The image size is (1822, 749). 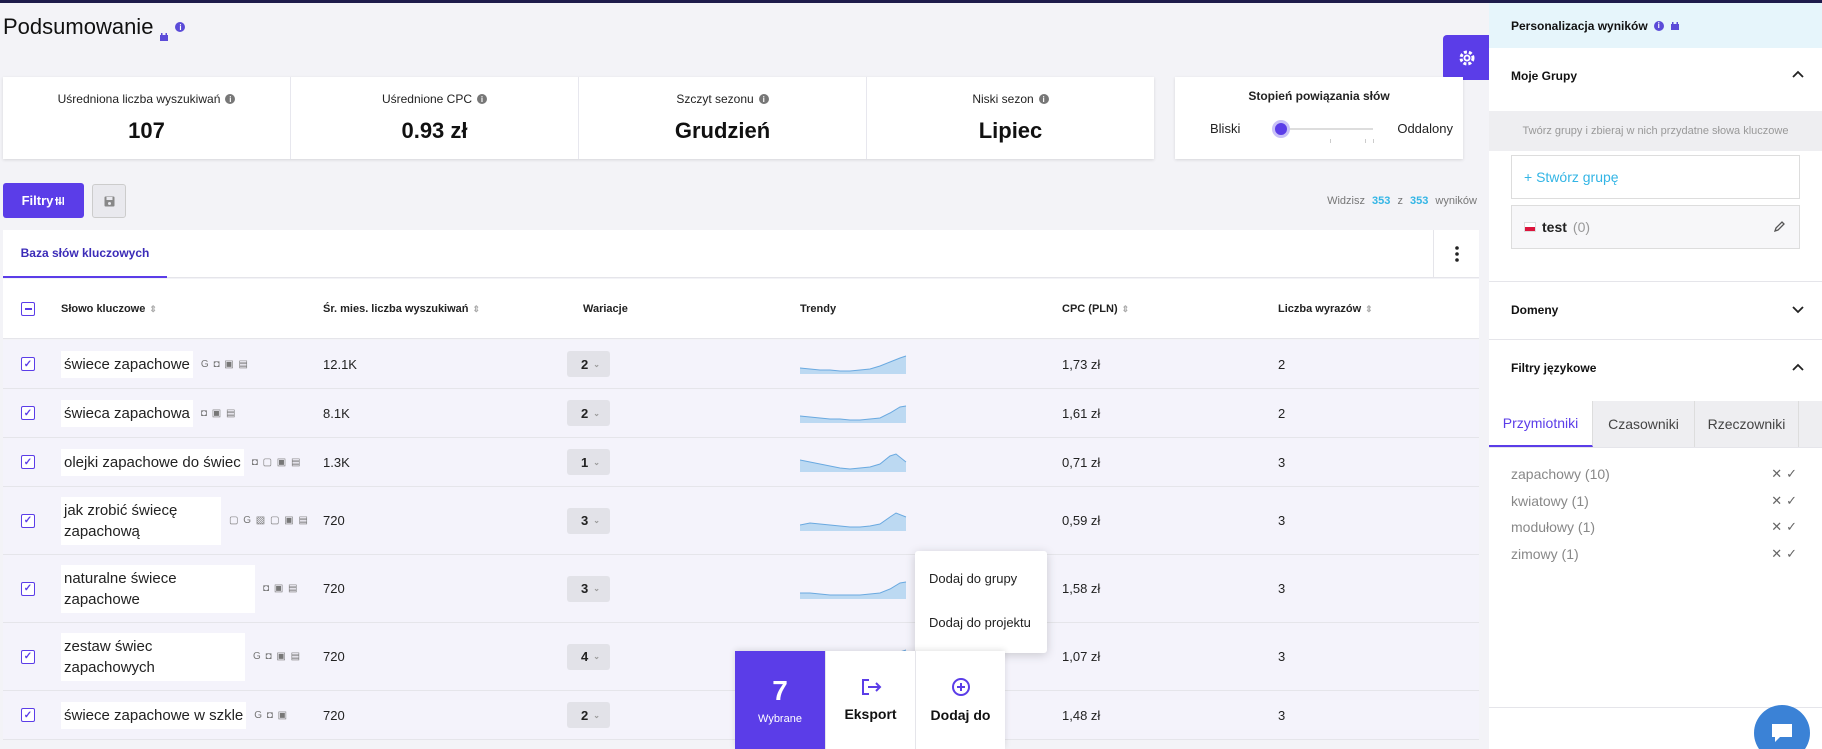 What do you see at coordinates (1319, 118) in the screenshot?
I see `word-relation-panel: Stopień powiązania słów Bliski Oddalony` at bounding box center [1319, 118].